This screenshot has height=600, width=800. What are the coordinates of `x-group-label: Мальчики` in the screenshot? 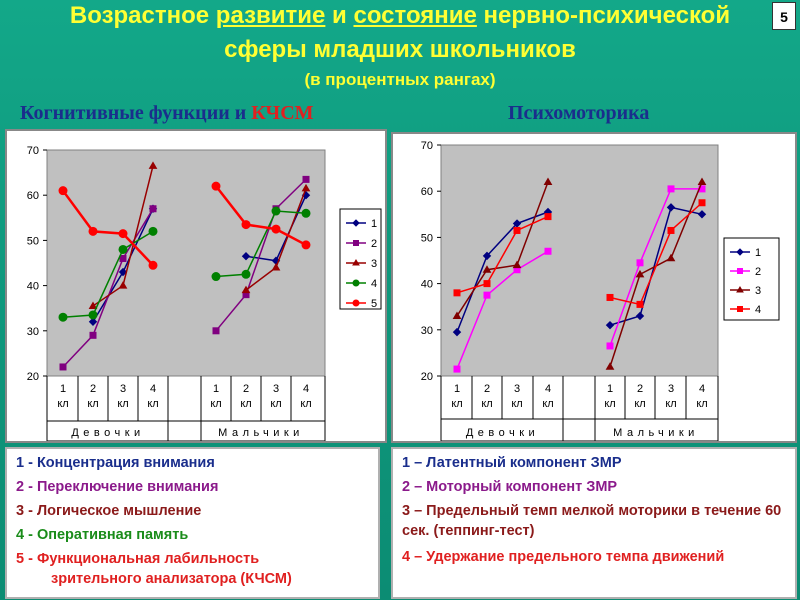 It's located at (656, 433).